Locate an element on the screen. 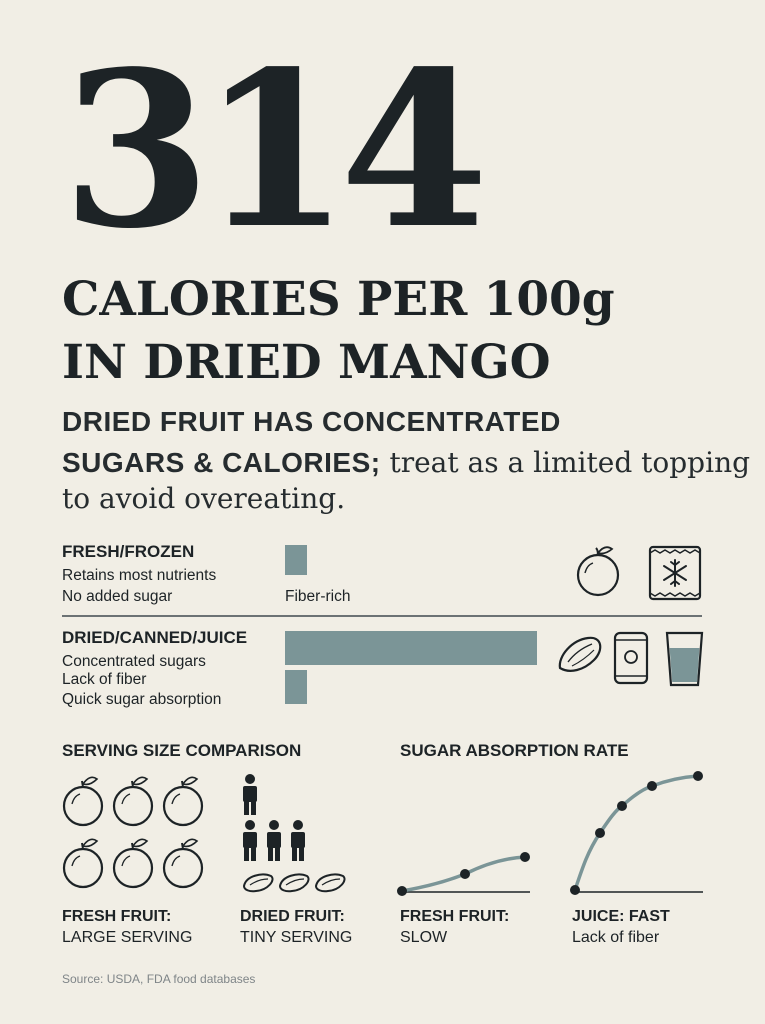 This screenshot has width=765, height=1024. absorption-section-title: SUGAR ABSORPTION RATE is located at coordinates (514, 750).